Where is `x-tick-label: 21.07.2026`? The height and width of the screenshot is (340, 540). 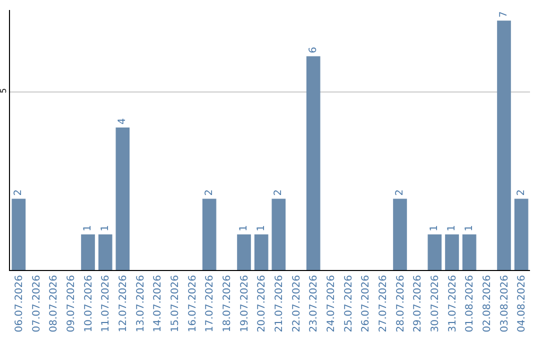 x-tick-label: 21.07.2026 is located at coordinates (279, 303).